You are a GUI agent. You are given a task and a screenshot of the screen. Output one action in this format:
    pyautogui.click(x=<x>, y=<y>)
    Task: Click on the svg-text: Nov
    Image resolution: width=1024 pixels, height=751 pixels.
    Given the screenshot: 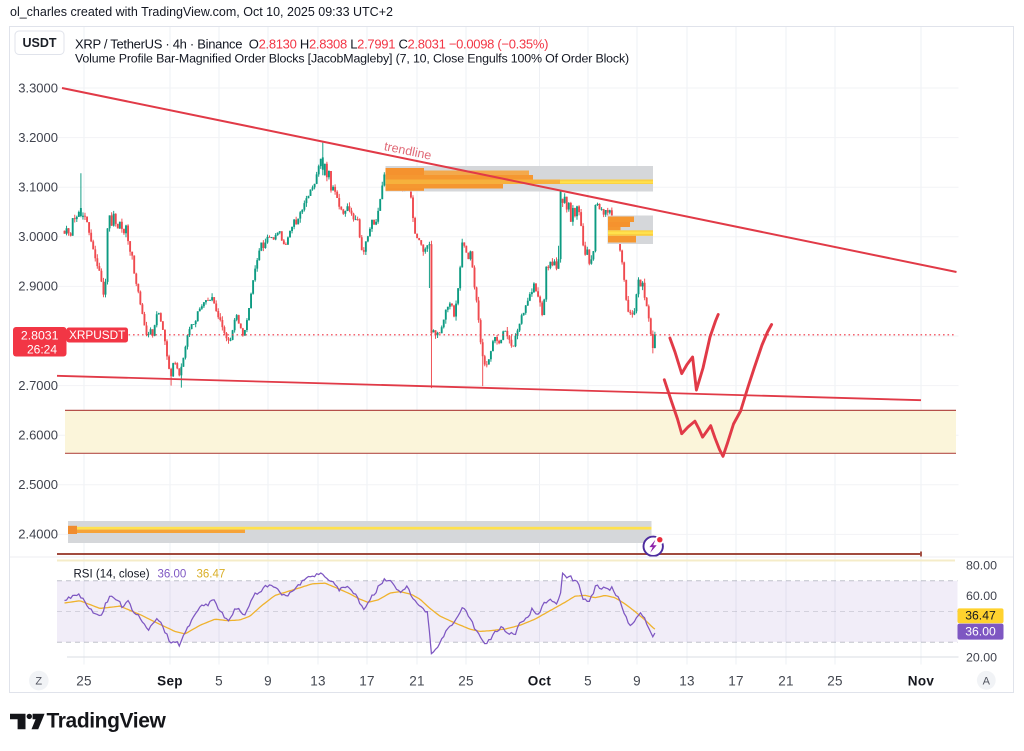 What is the action you would take?
    pyautogui.click(x=921, y=680)
    